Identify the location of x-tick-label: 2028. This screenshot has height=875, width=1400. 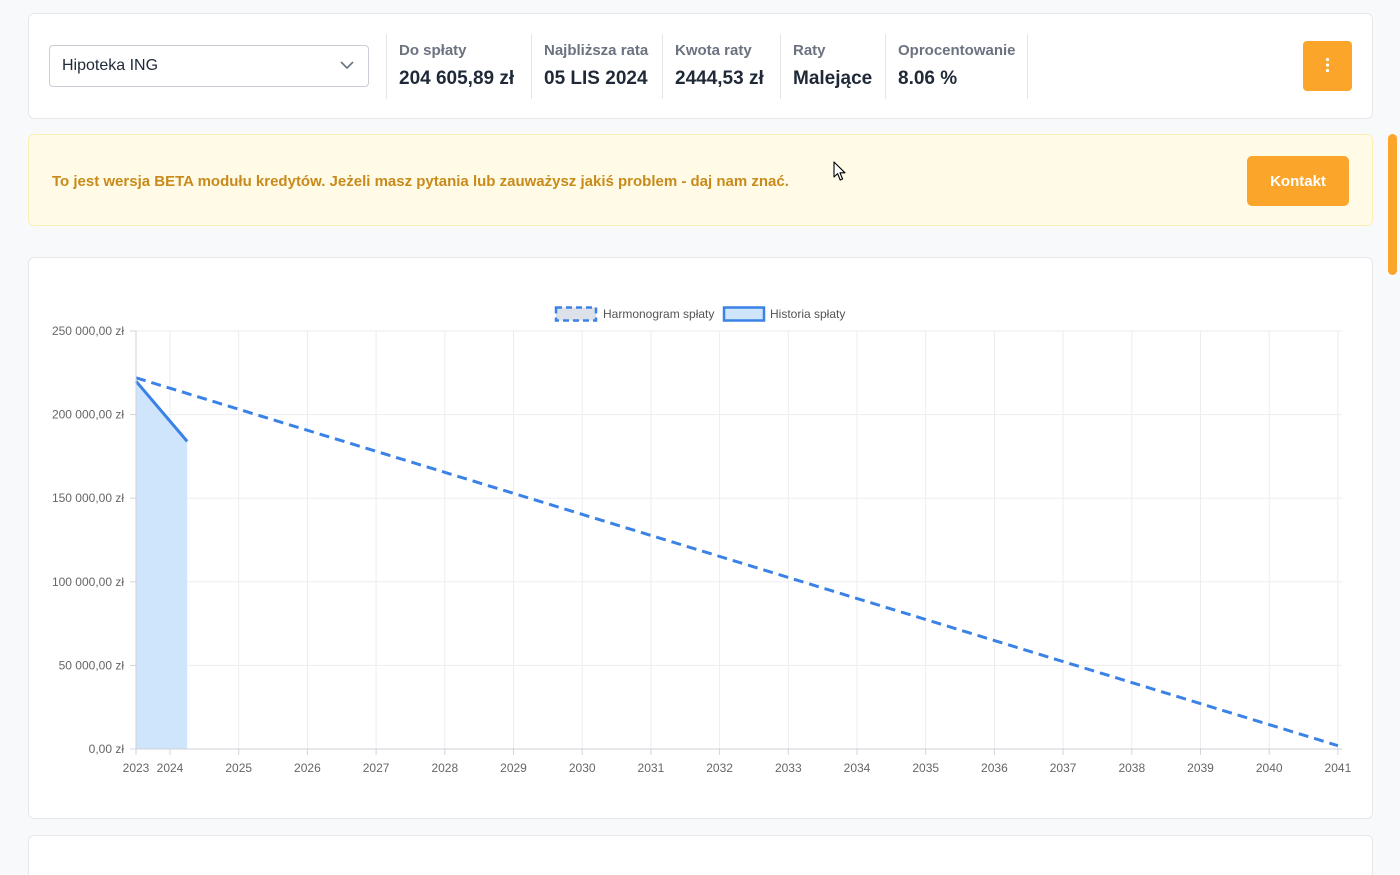
(444, 768).